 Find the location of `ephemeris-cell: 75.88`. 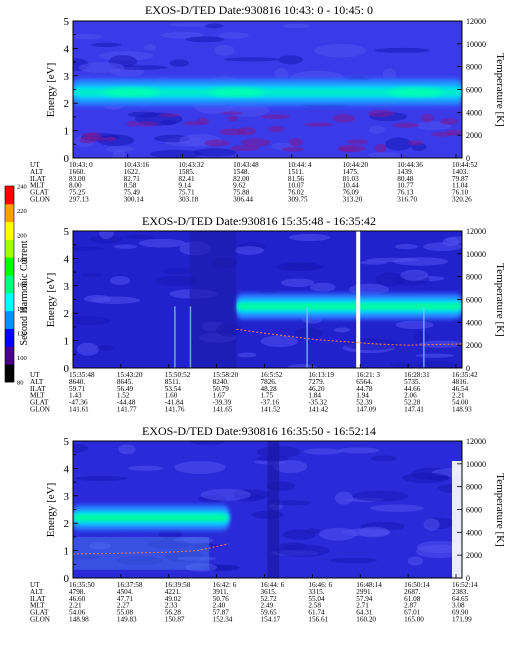

ephemeris-cell: 75.88 is located at coordinates (241, 193).